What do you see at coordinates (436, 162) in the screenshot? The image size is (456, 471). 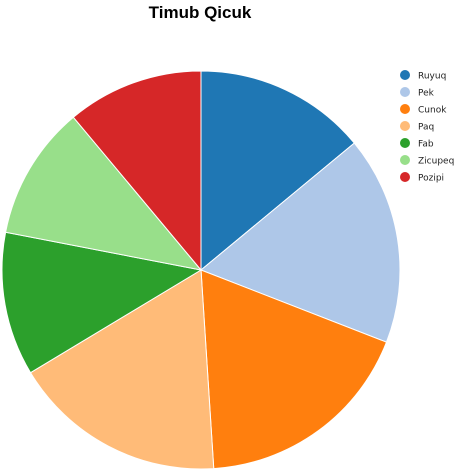 I see `legend-label-zicupeq: Zicupeq` at bounding box center [436, 162].